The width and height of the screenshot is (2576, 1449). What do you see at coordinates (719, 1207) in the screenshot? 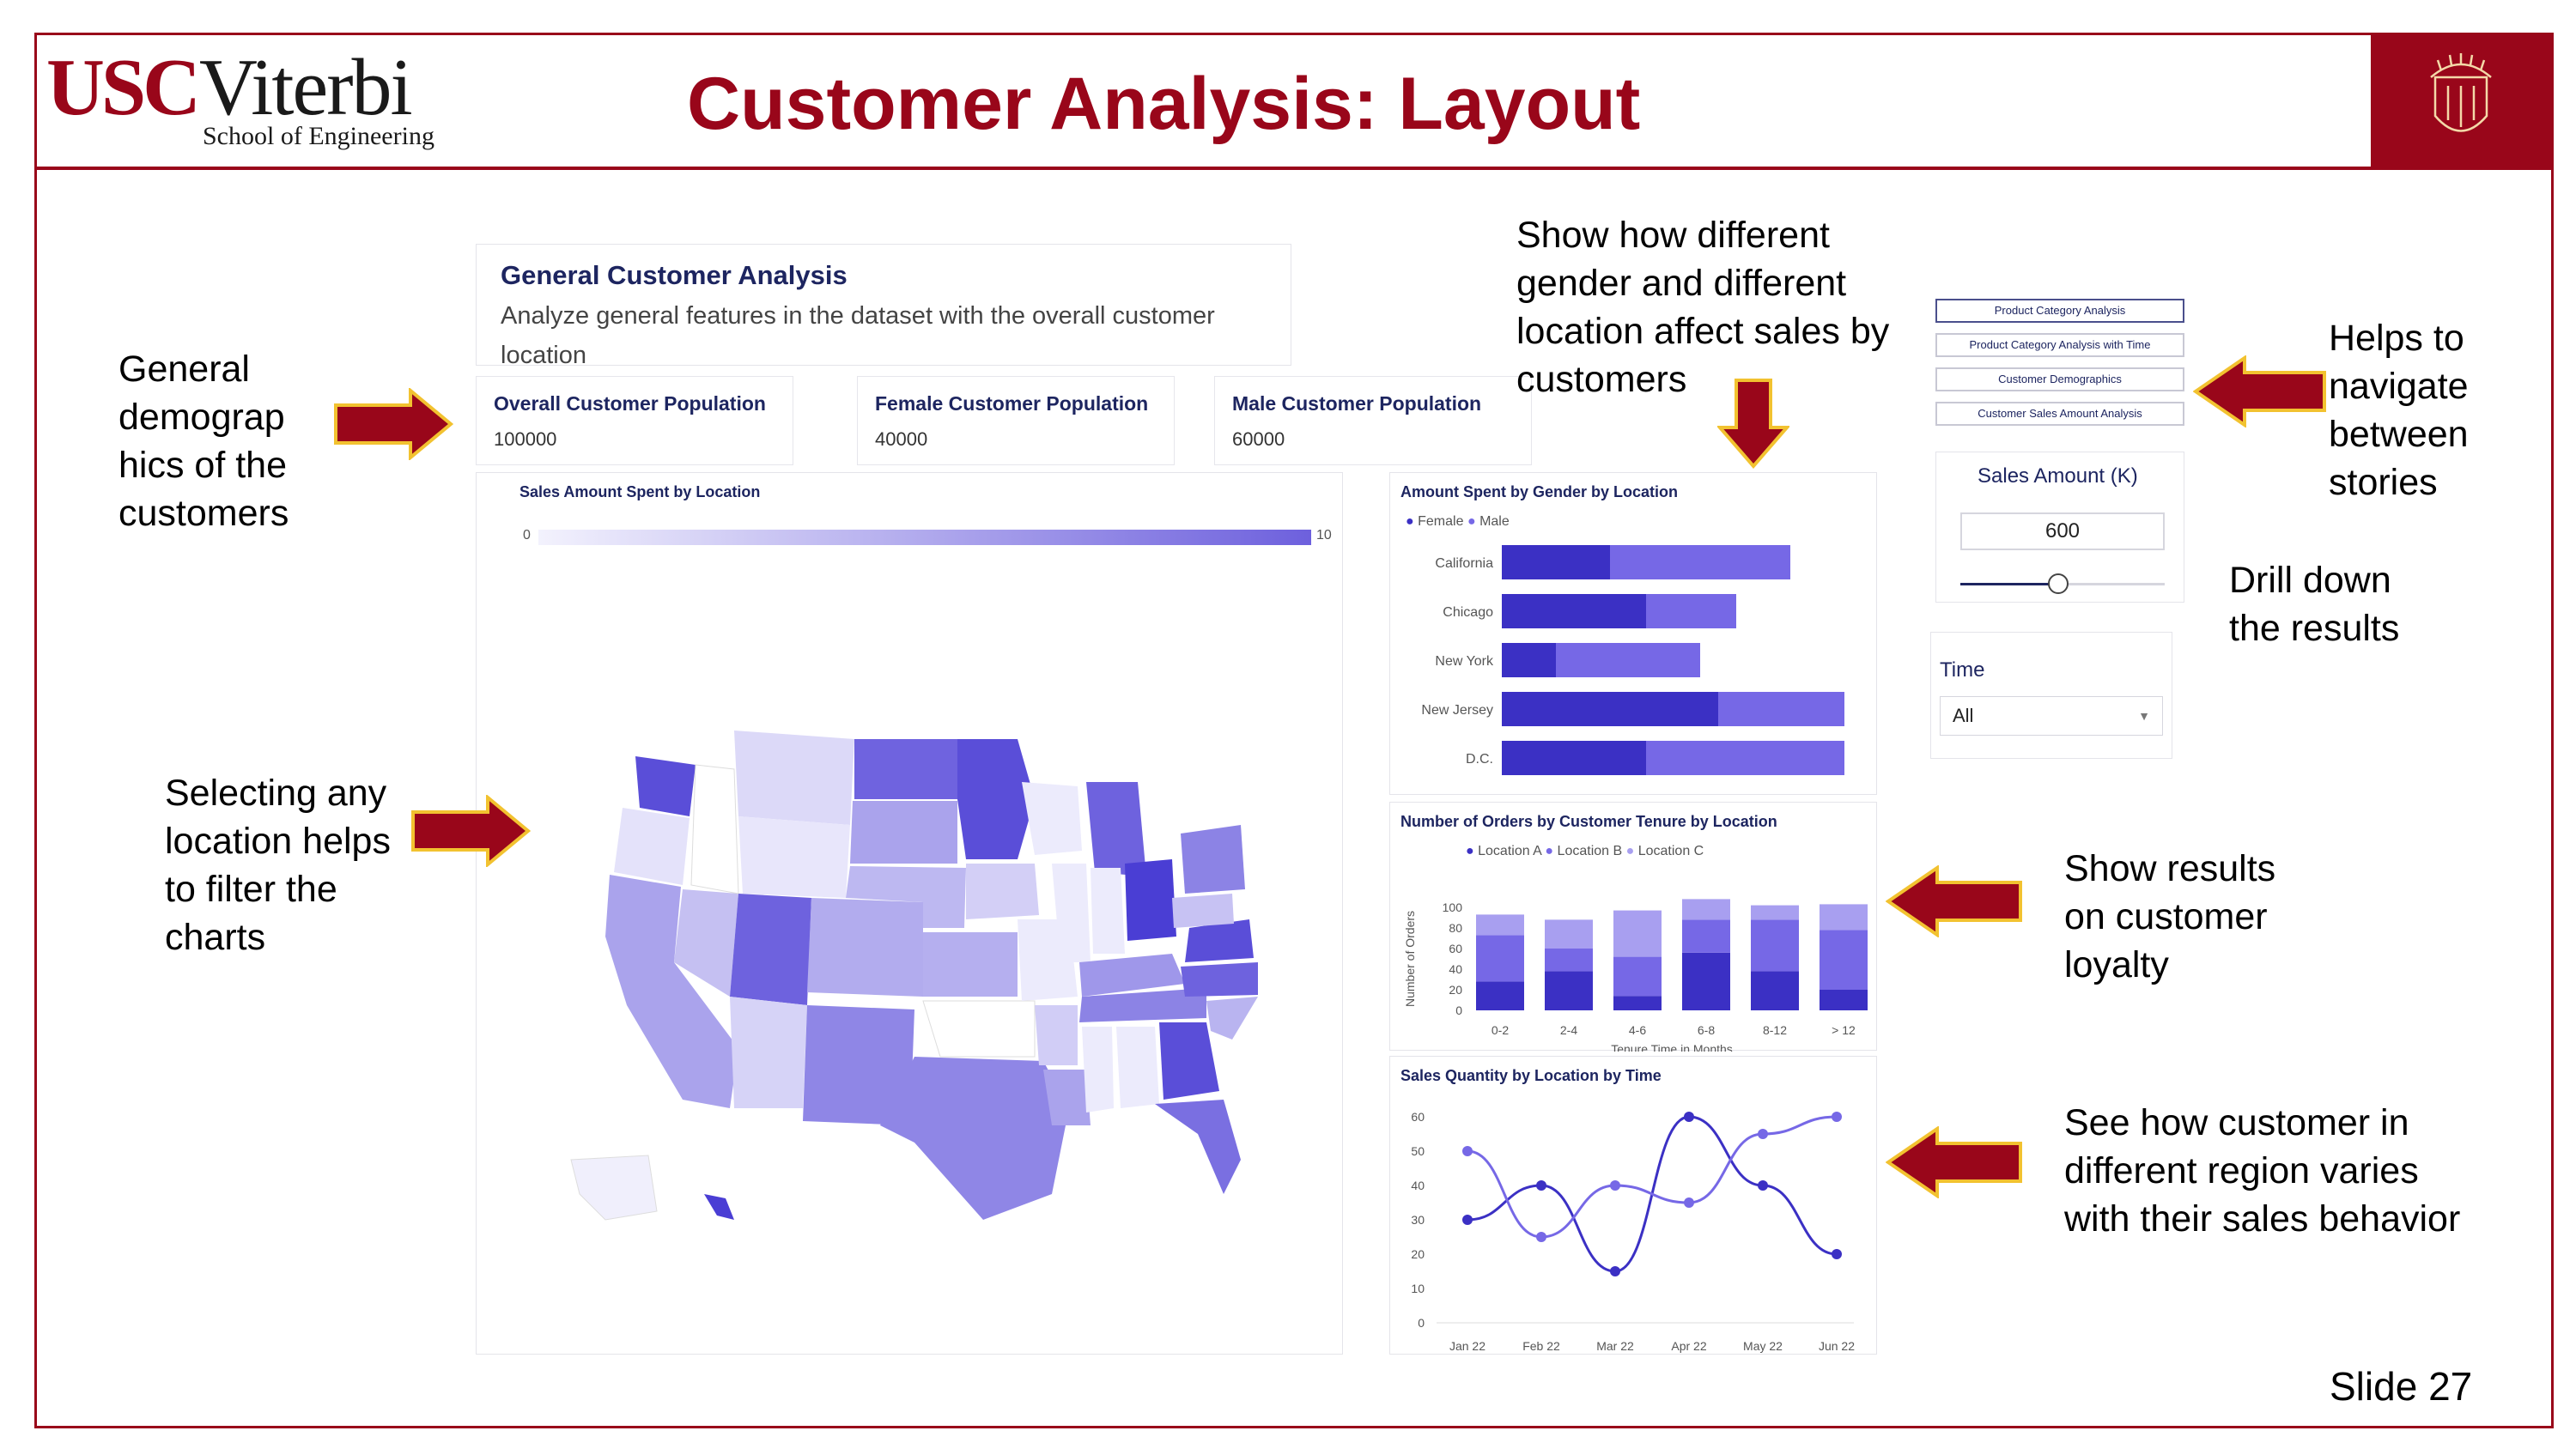
I see `state-hawaii` at bounding box center [719, 1207].